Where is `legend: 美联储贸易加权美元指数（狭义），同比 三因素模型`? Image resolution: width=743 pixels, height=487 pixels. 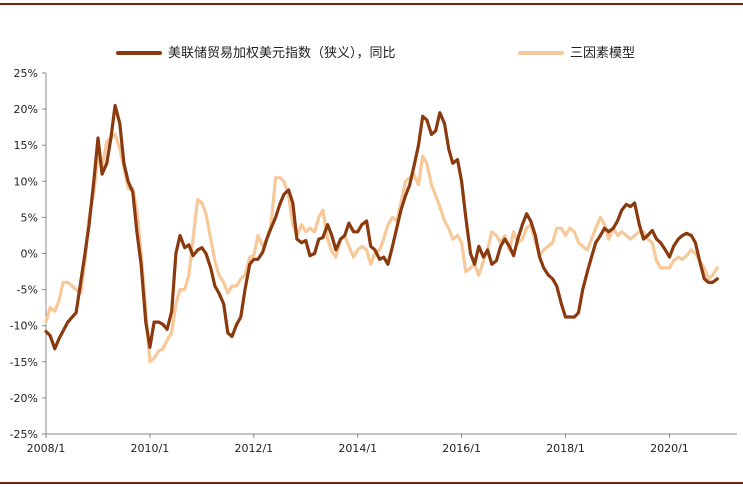
legend: 美联储贸易加权美元指数（狭义），同比 三因素模型 is located at coordinates (375, 53).